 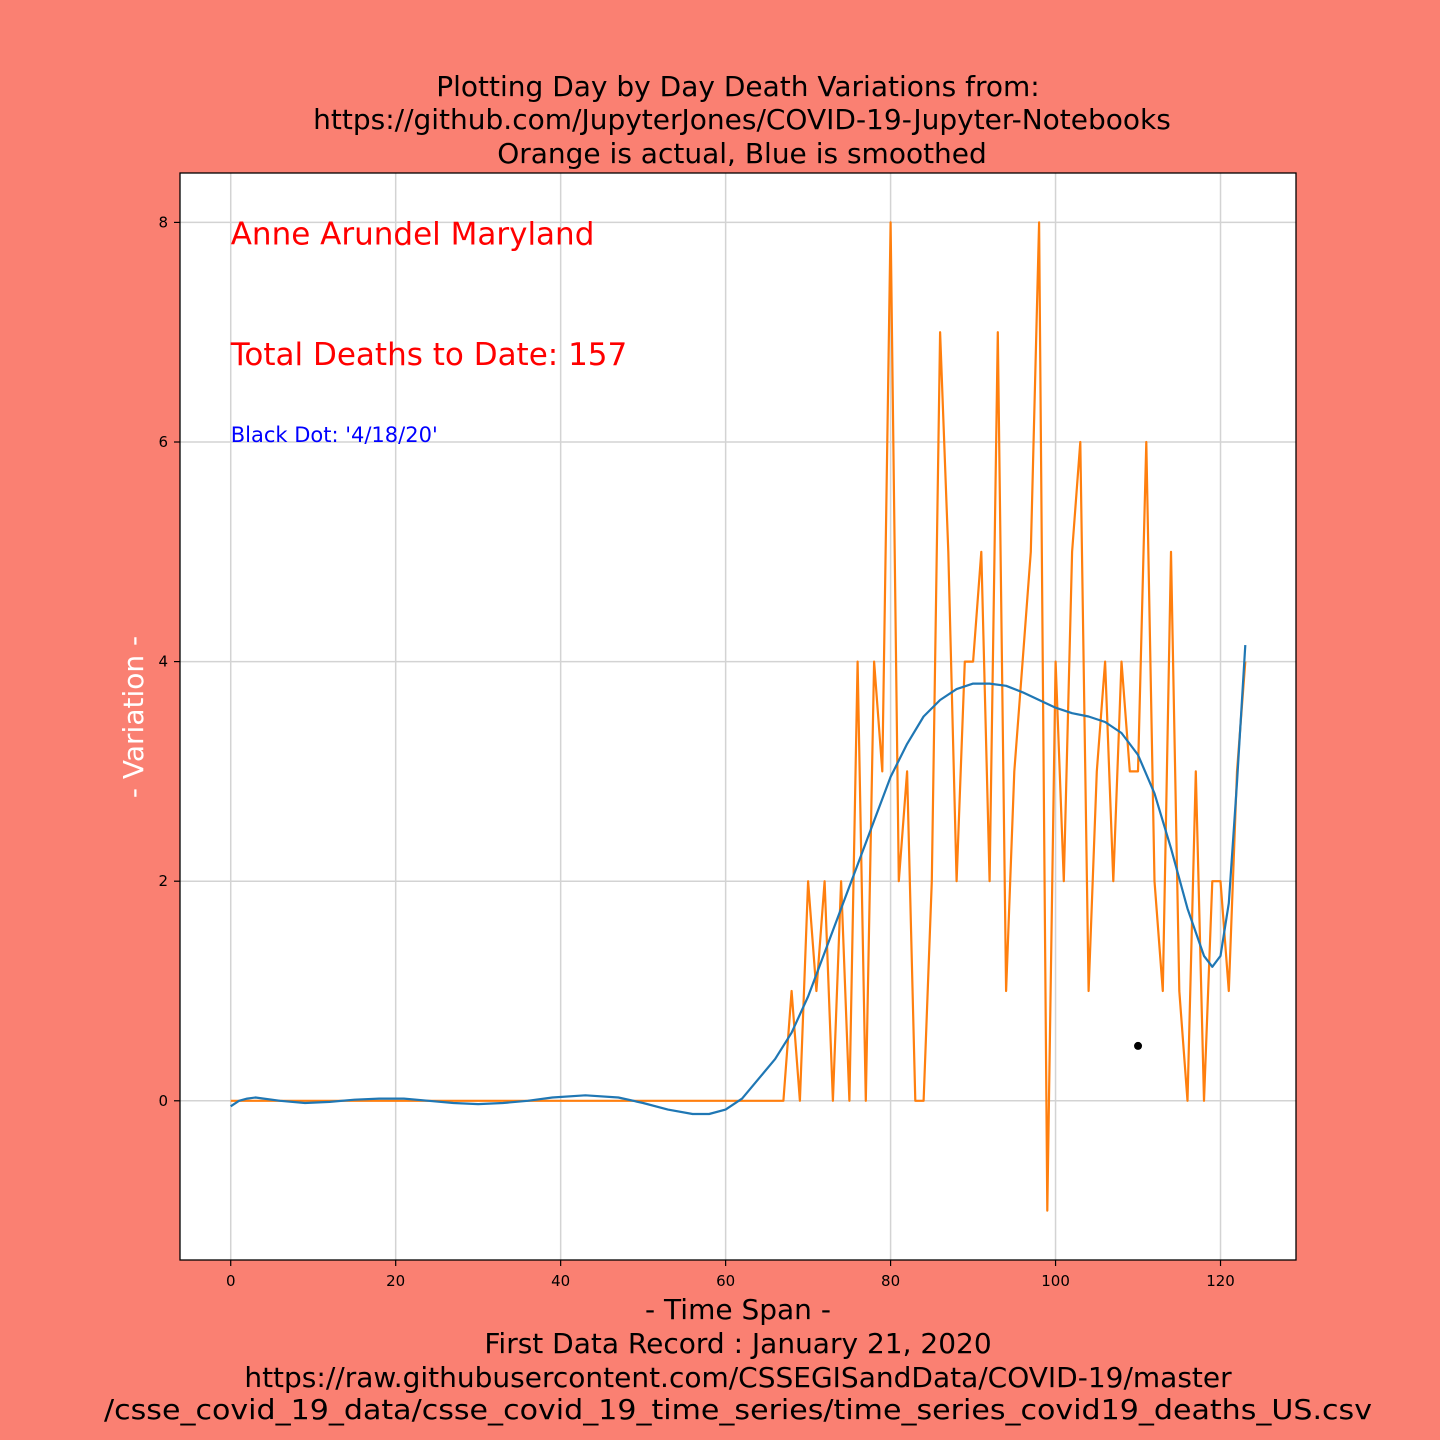 I want to click on x-tick-label: 60, so click(x=725, y=1281).